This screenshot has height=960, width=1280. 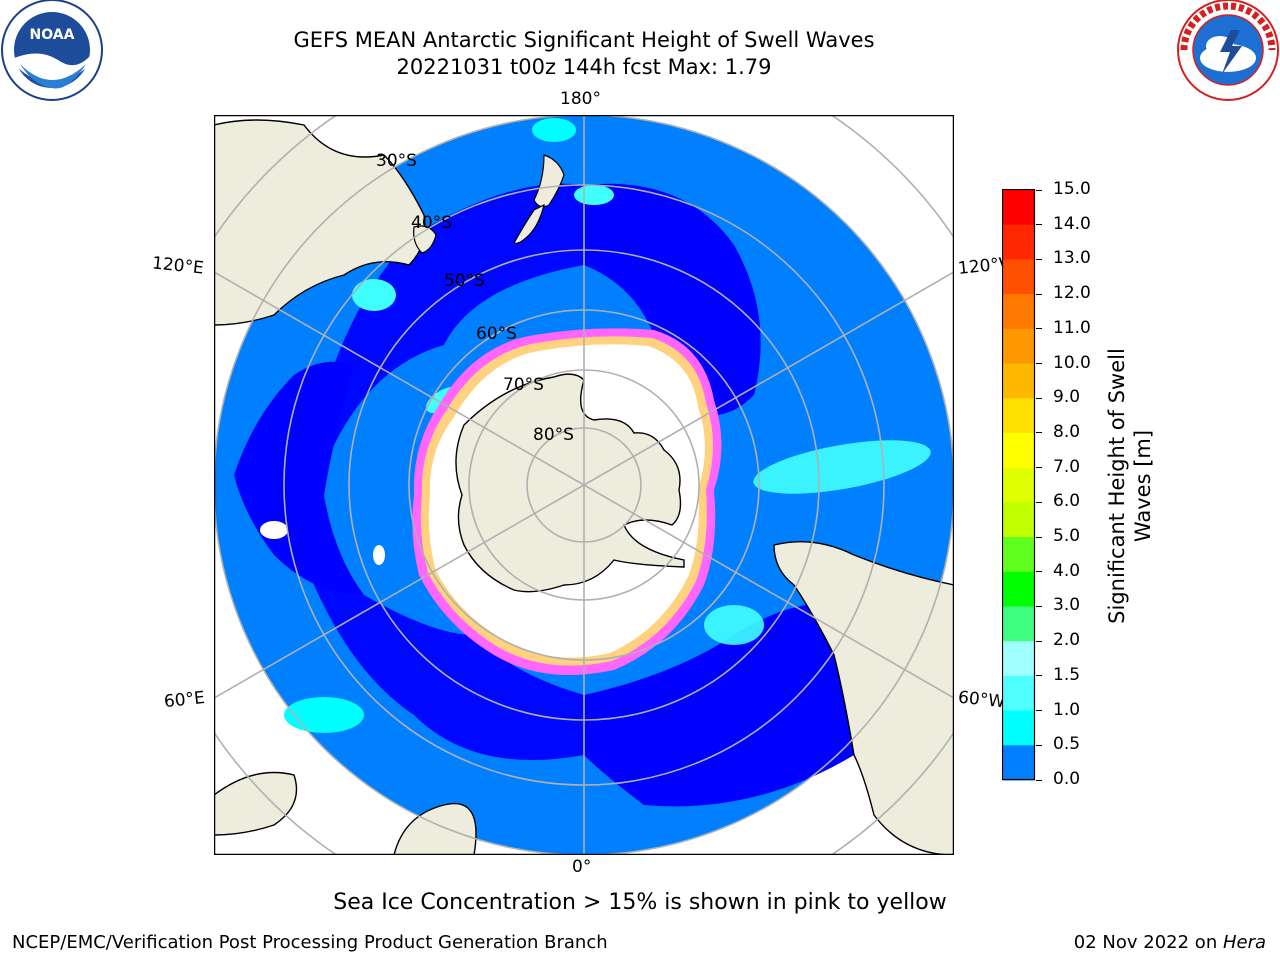 I want to click on colorbar-tick-label: 12.0, so click(x=1072, y=293).